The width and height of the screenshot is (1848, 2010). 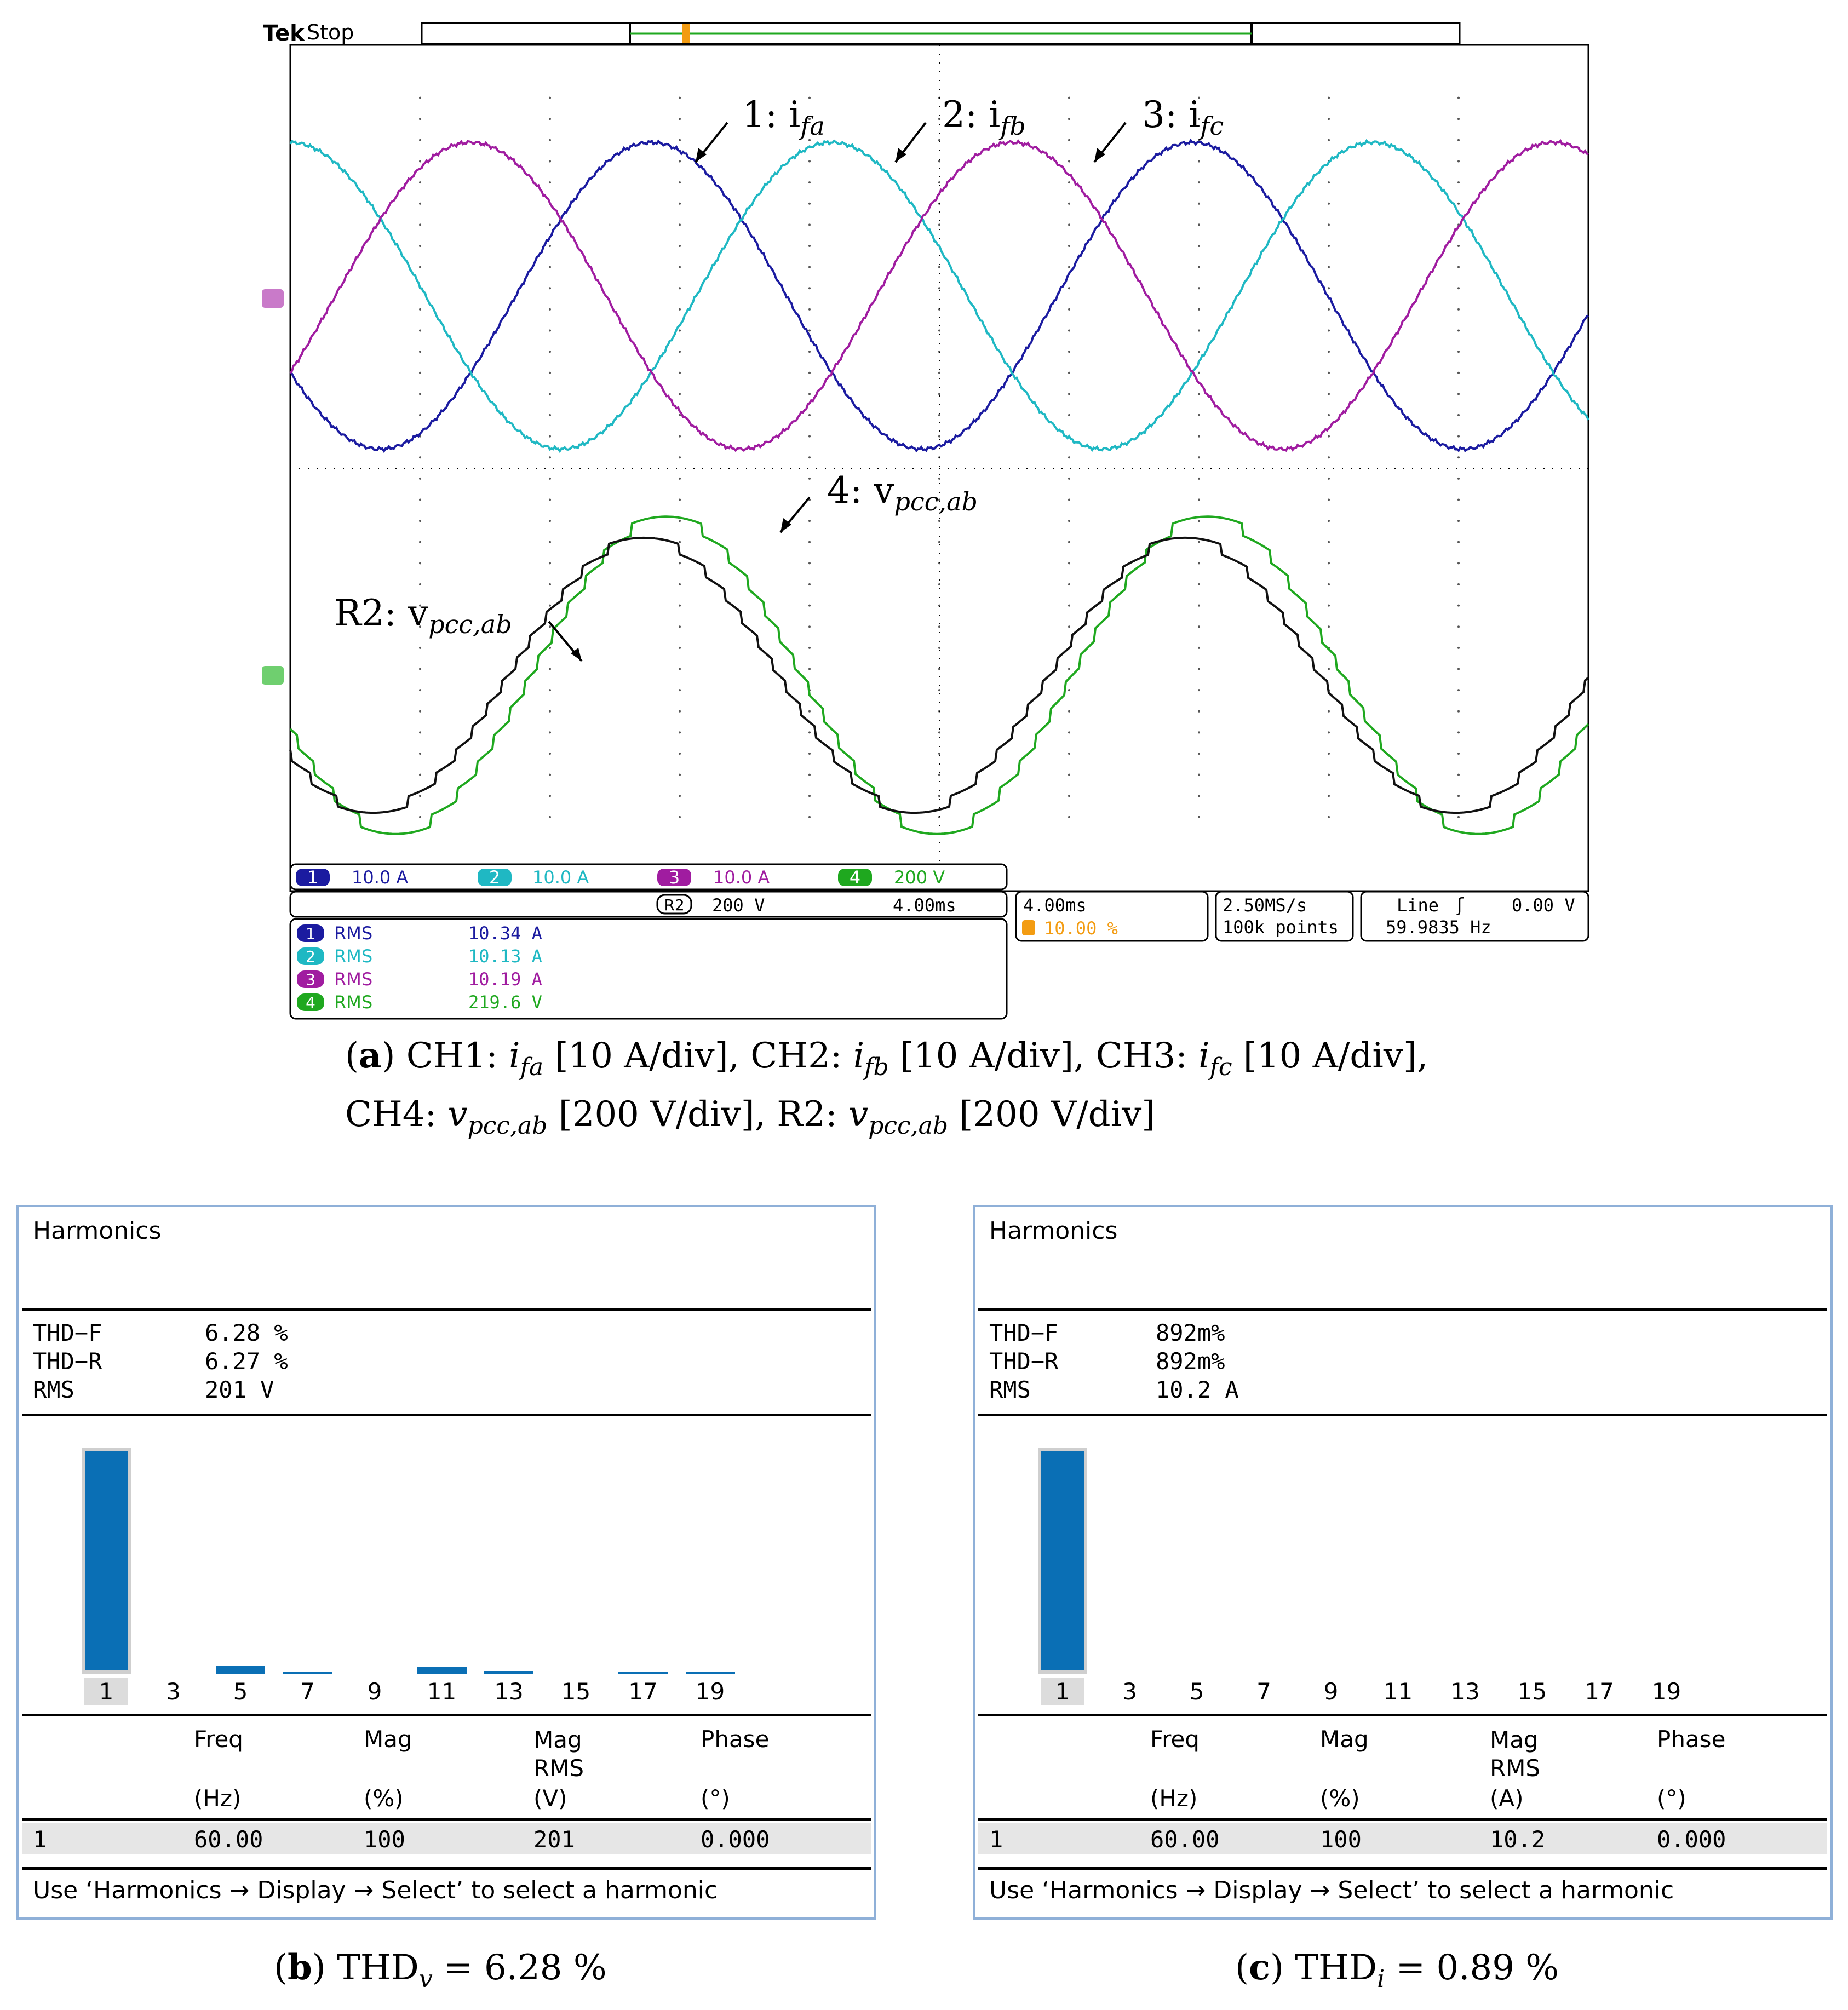 What do you see at coordinates (229, 1839) in the screenshot?
I see `cell-freq: 60.00` at bounding box center [229, 1839].